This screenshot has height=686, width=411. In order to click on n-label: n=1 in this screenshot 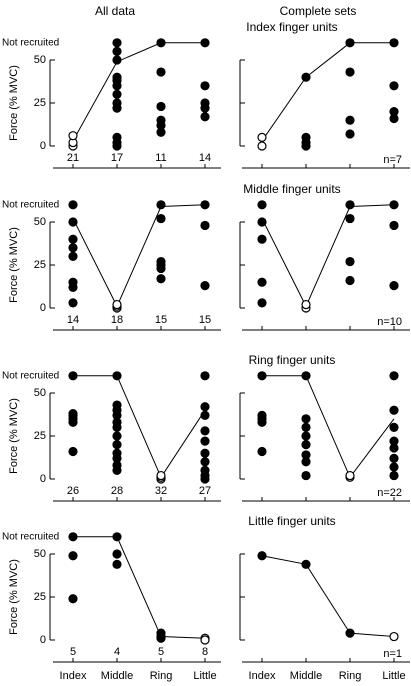, I will do `click(392, 654)`.